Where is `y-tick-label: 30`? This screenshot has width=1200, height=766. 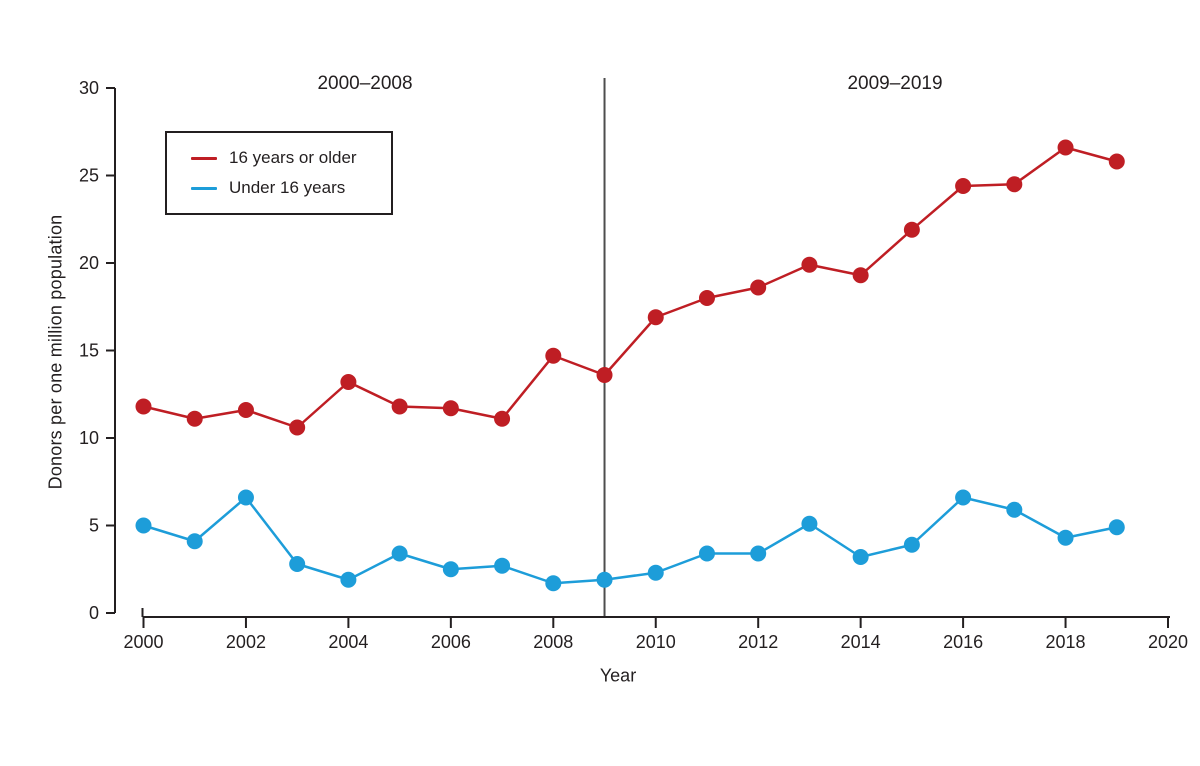 y-tick-label: 30 is located at coordinates (89, 88).